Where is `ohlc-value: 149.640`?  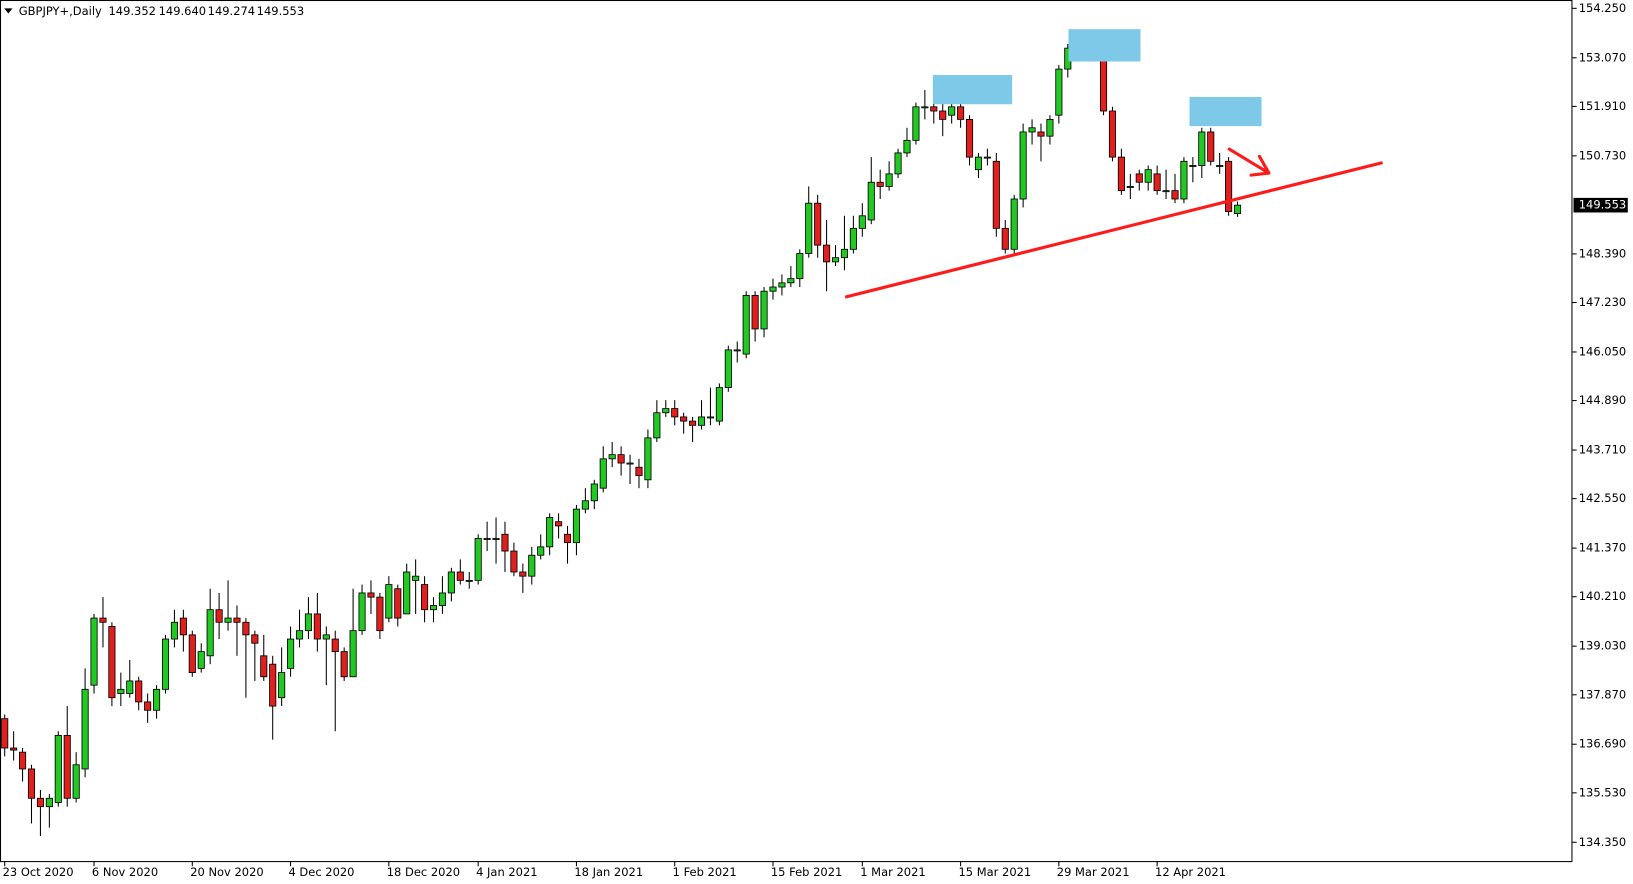
ohlc-value: 149.640 is located at coordinates (182, 11).